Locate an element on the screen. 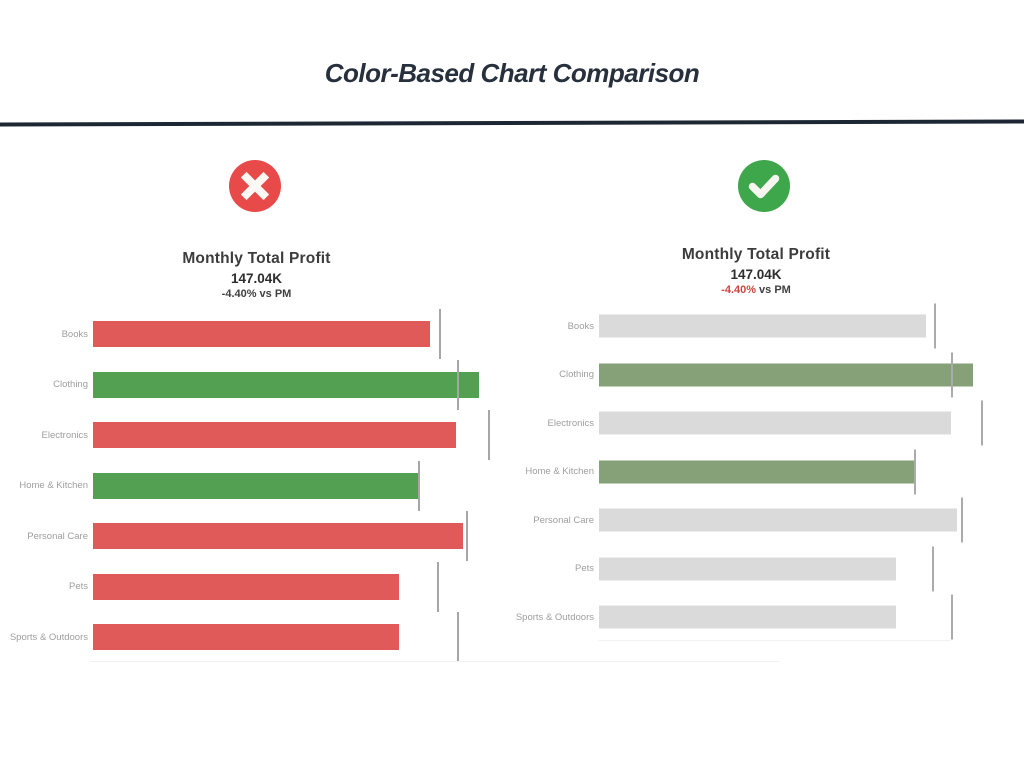 Image resolution: width=1024 pixels, height=768 pixels. check-icon is located at coordinates (764, 186).